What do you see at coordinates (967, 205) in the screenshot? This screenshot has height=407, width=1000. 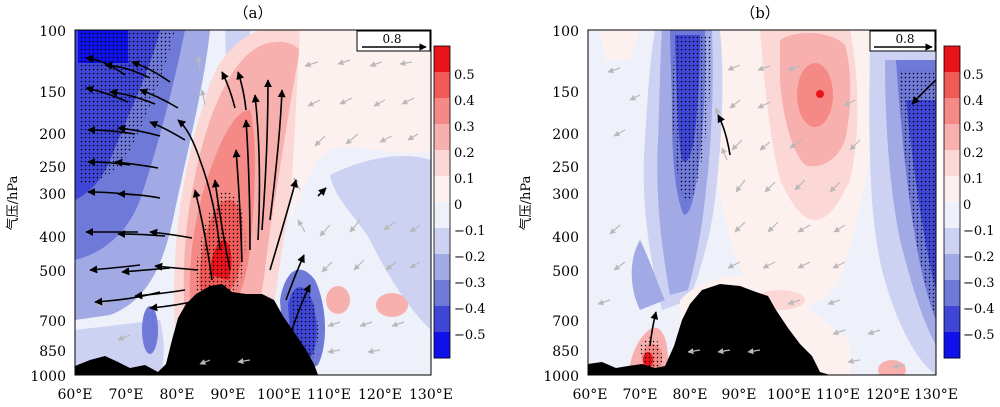 I see `cb-b-tick-5: 0` at bounding box center [967, 205].